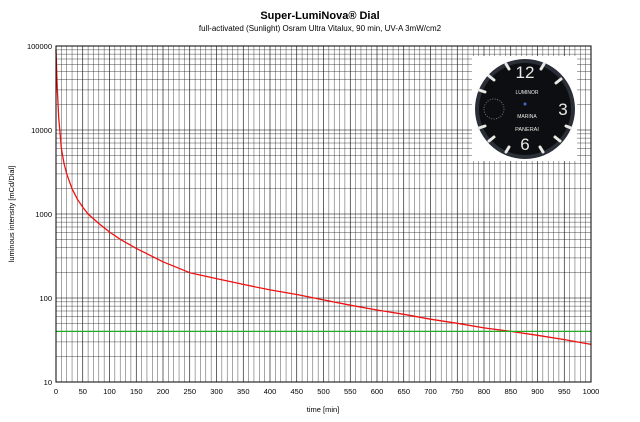 This screenshot has width=640, height=422. What do you see at coordinates (45, 298) in the screenshot?
I see `y-tick-label: 100` at bounding box center [45, 298].